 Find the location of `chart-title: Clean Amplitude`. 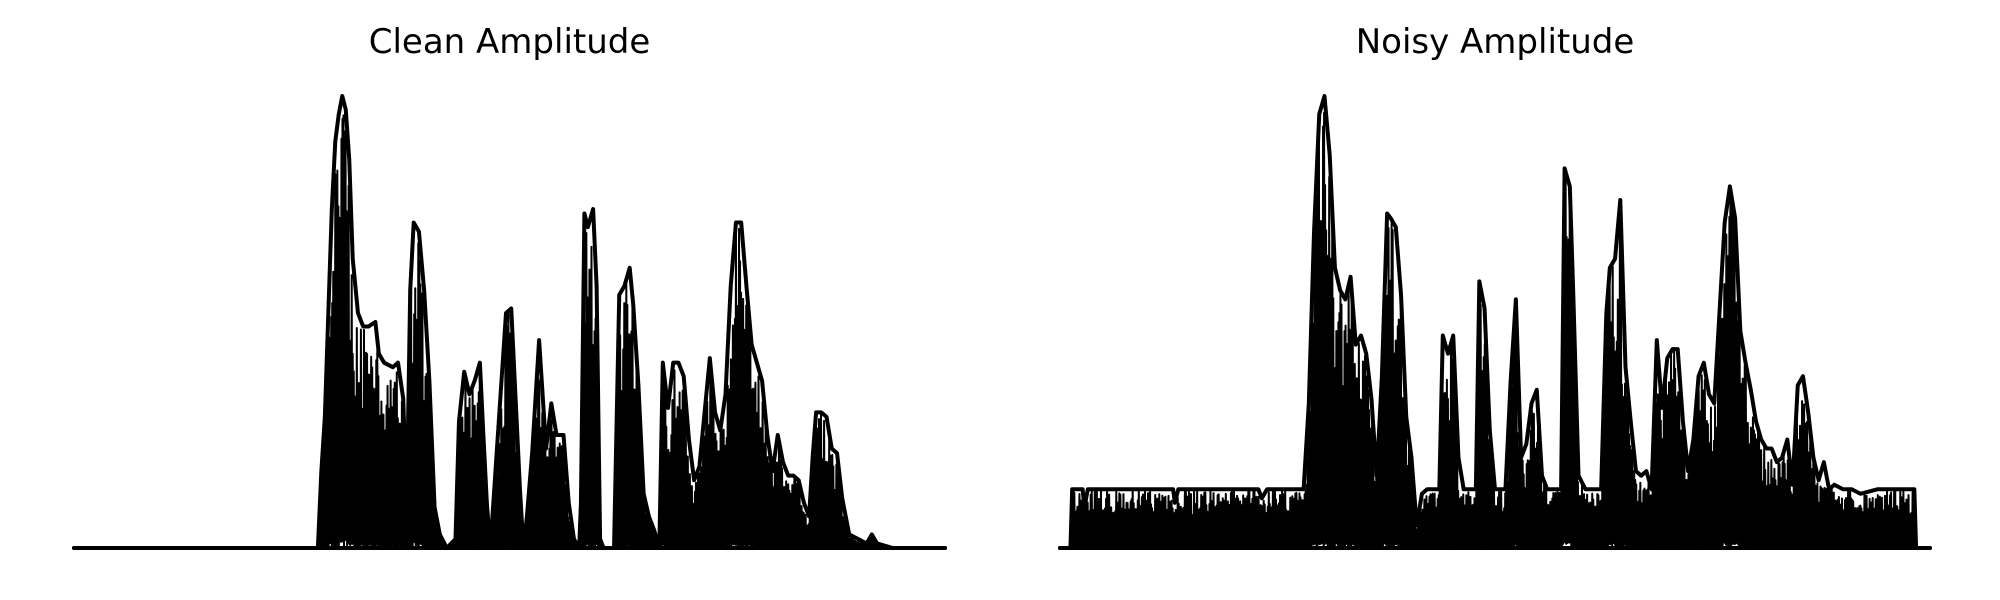

chart-title: Clean Amplitude is located at coordinates (509, 42).